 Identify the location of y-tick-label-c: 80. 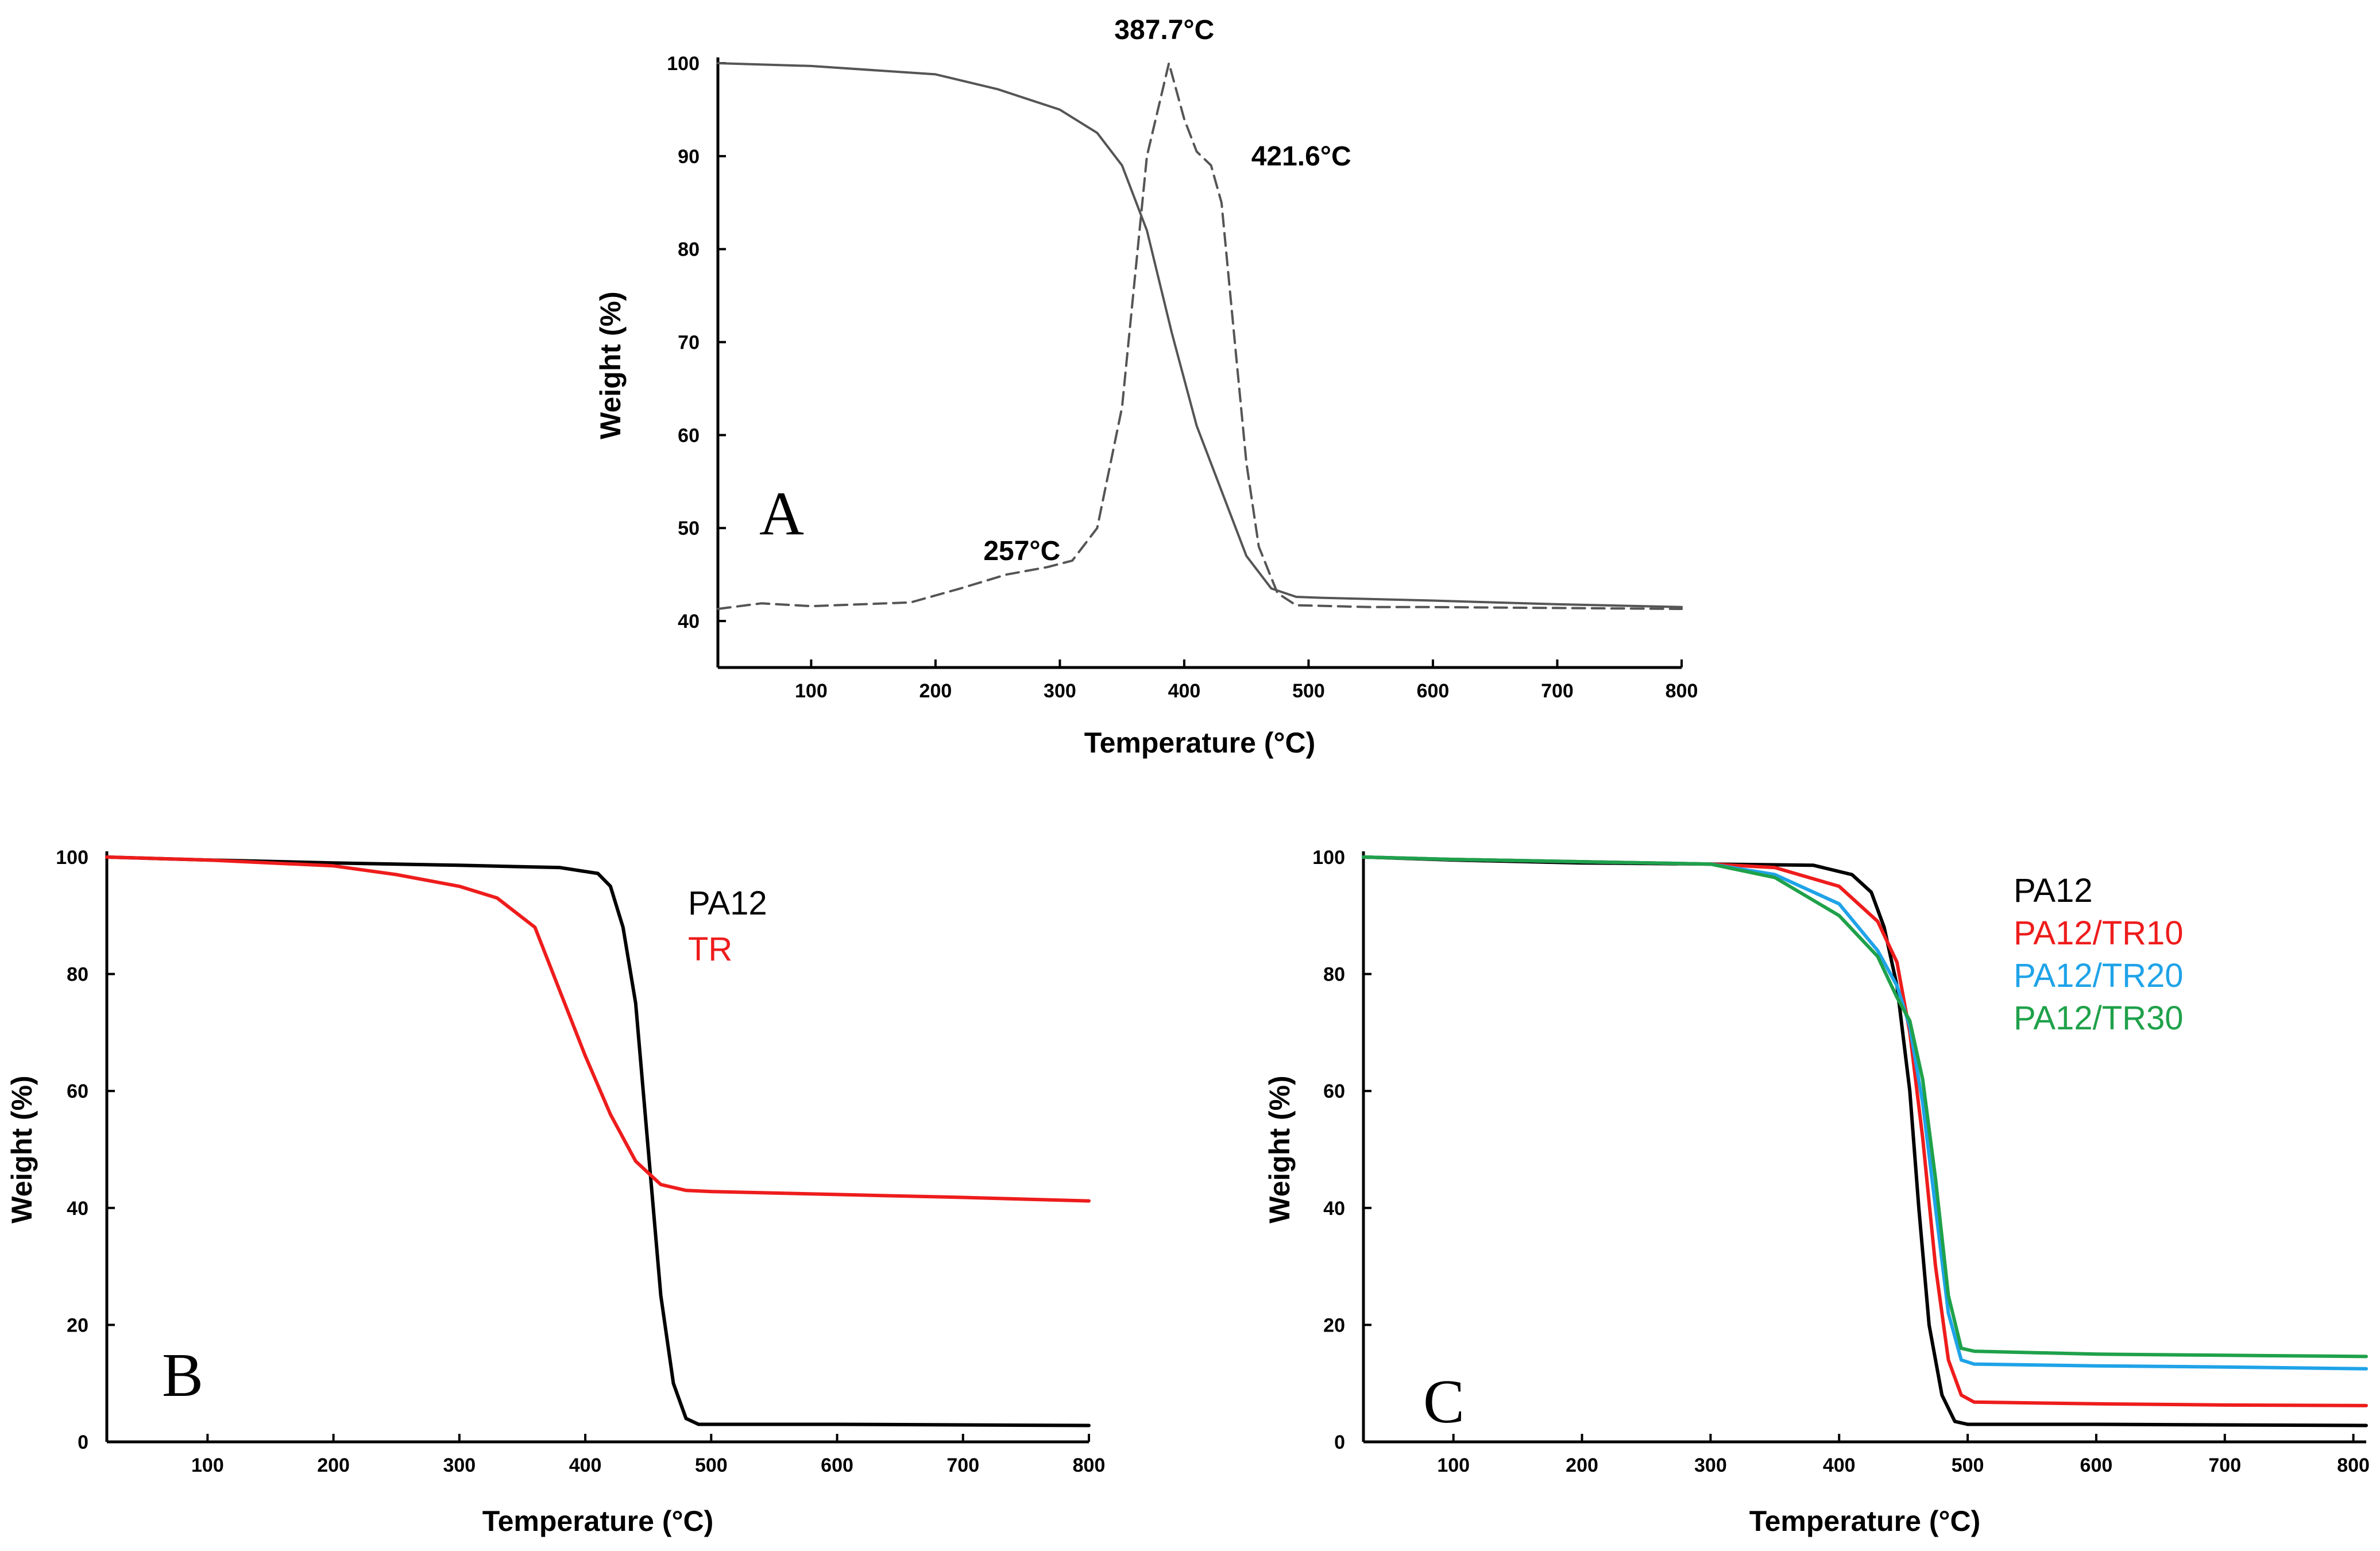
(1334, 975).